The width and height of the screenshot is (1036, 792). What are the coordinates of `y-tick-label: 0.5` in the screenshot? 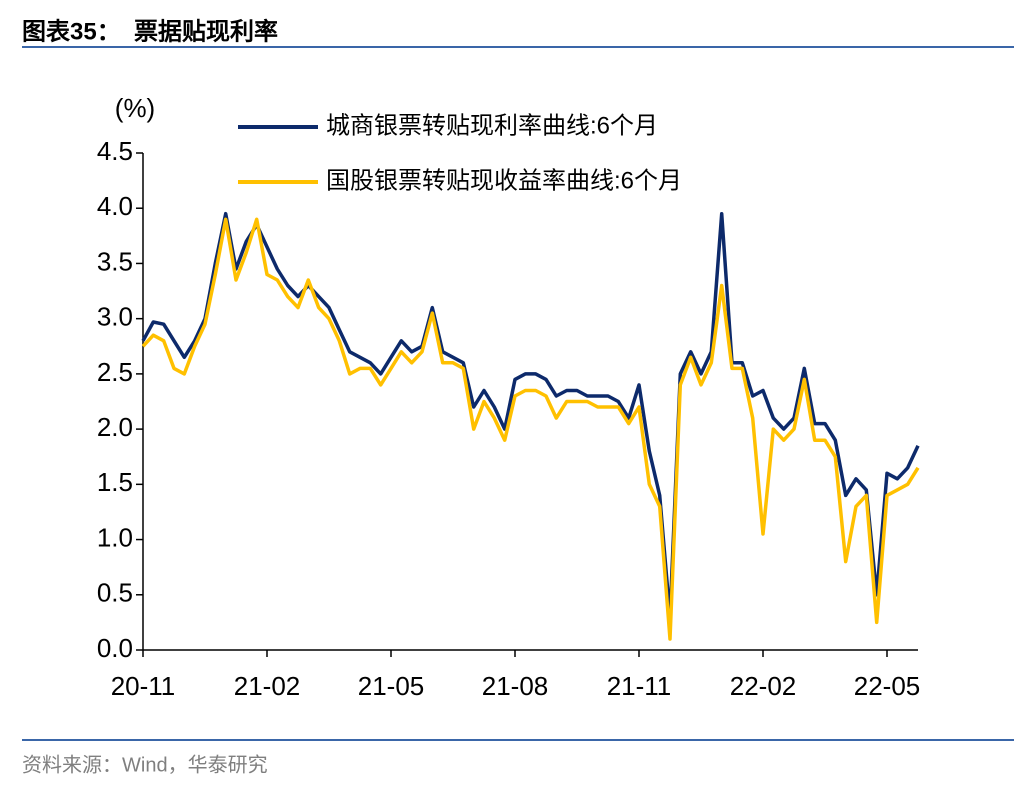 It's located at (115, 593).